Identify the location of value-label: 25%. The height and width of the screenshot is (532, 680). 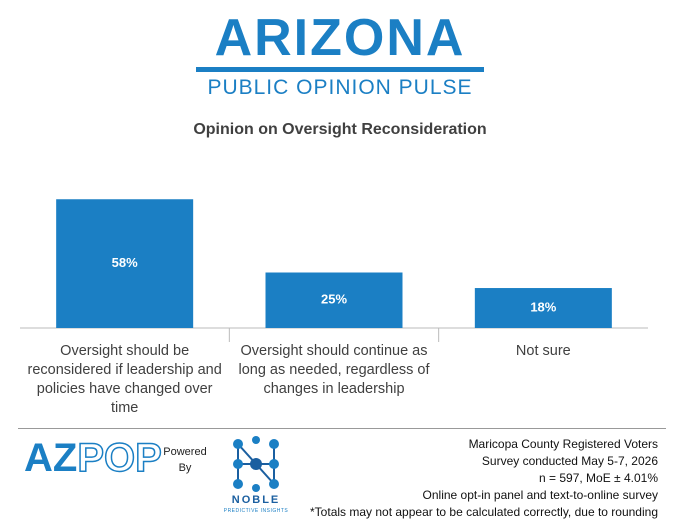
(334, 299).